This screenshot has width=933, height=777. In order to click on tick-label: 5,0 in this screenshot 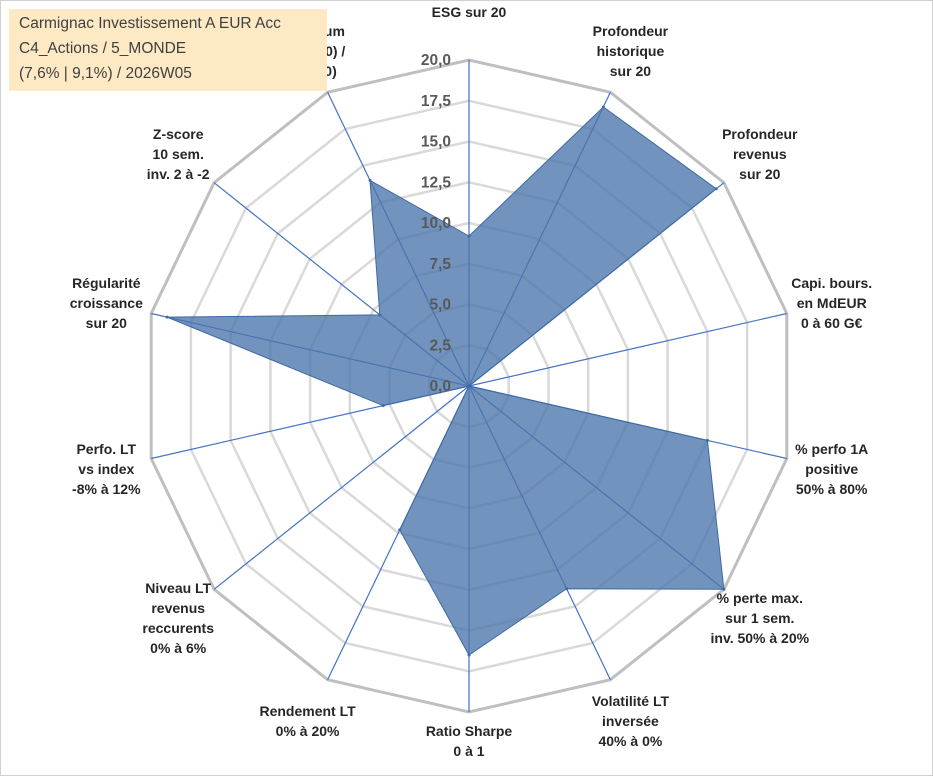, I will do `click(440, 305)`.